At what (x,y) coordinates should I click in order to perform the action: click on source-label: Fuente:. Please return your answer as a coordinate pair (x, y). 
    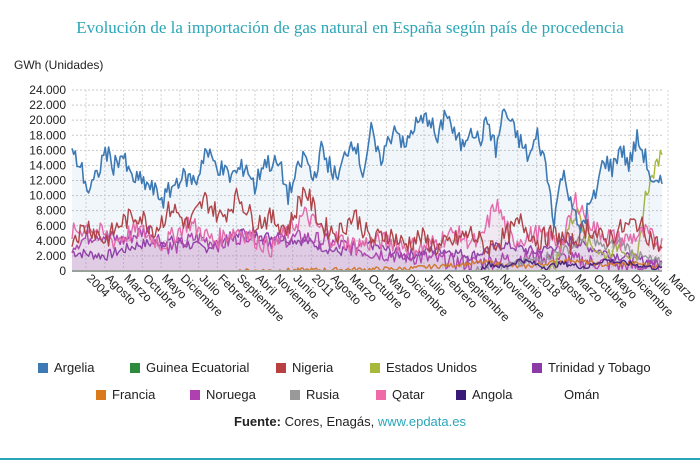
    Looking at the image, I should click on (257, 421).